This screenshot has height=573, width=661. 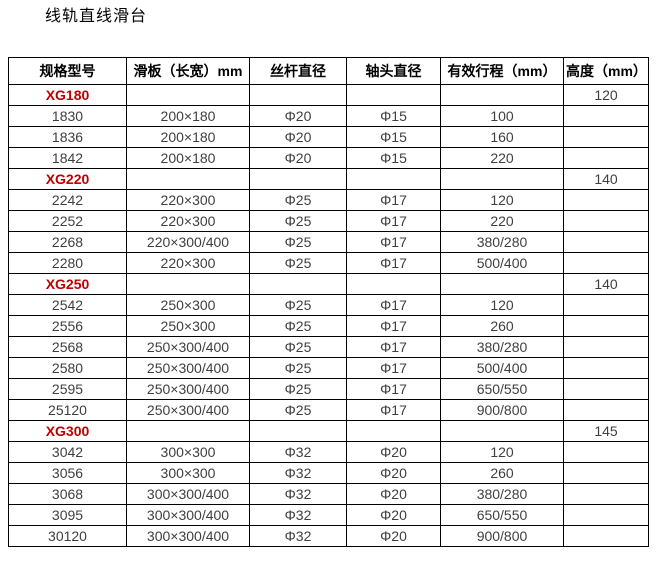 I want to click on table-row: 2280 220×300 Φ25 Φ17 500/400, so click(x=328, y=263).